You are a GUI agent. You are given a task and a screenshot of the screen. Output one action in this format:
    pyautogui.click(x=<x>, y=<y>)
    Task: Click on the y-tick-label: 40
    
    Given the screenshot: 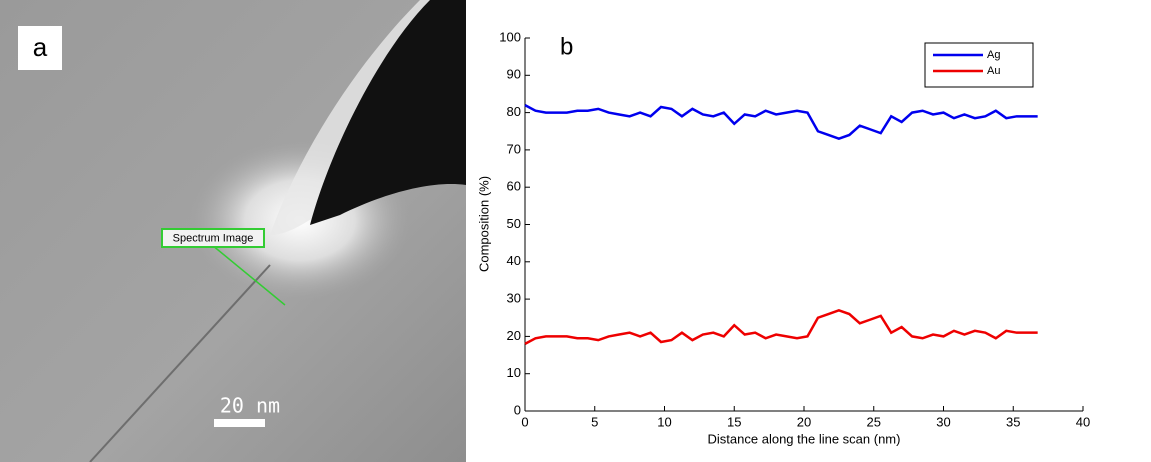 What is the action you would take?
    pyautogui.click(x=514, y=260)
    